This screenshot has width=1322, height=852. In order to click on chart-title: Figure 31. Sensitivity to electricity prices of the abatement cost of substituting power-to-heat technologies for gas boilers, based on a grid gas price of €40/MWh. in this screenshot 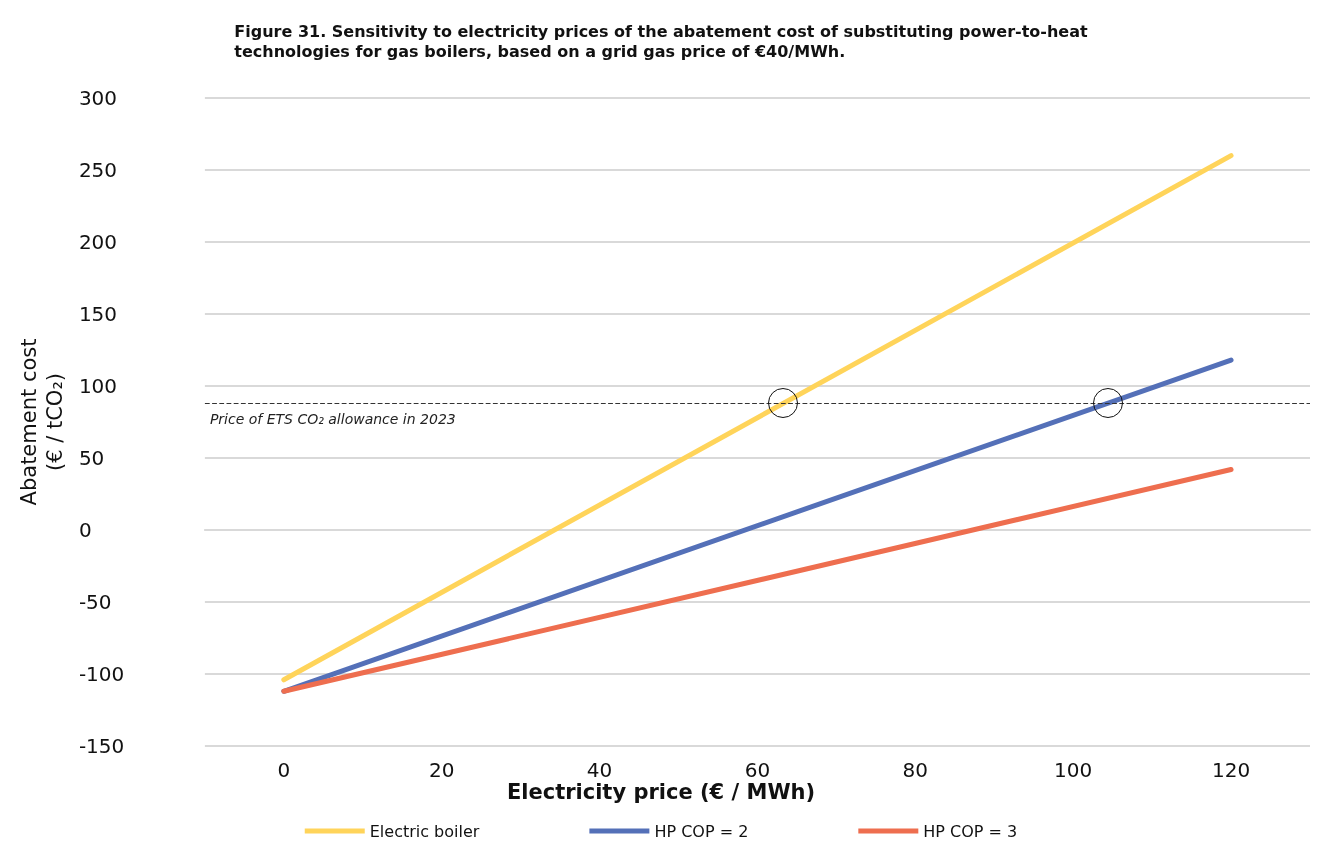, I will do `click(661, 41)`.